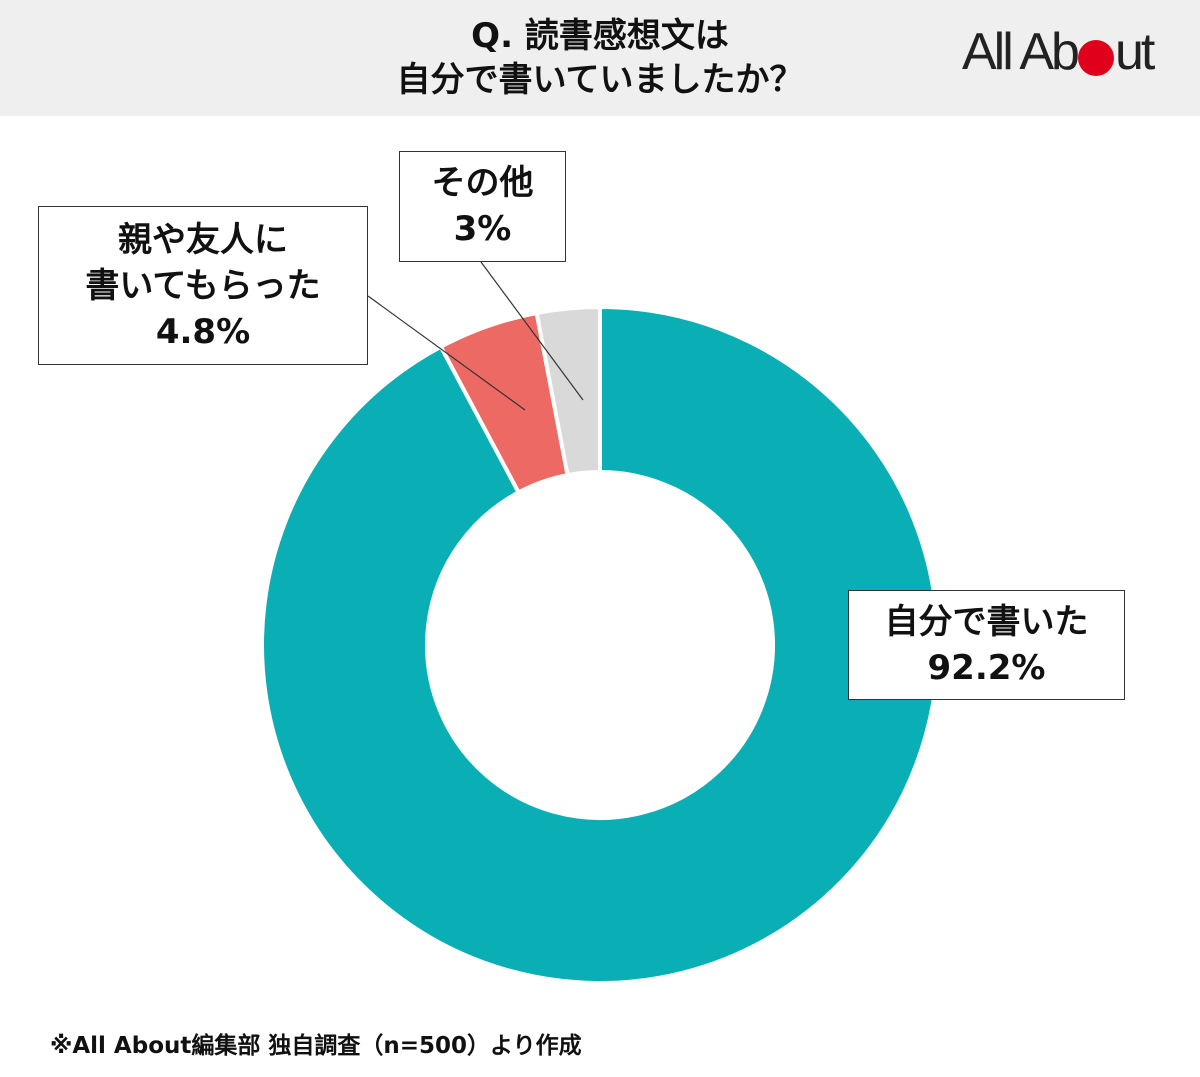 This screenshot has height=1077, width=1200. I want to click on callout-parents: 親や友人に 書いてもらった 4.8%, so click(203, 285).